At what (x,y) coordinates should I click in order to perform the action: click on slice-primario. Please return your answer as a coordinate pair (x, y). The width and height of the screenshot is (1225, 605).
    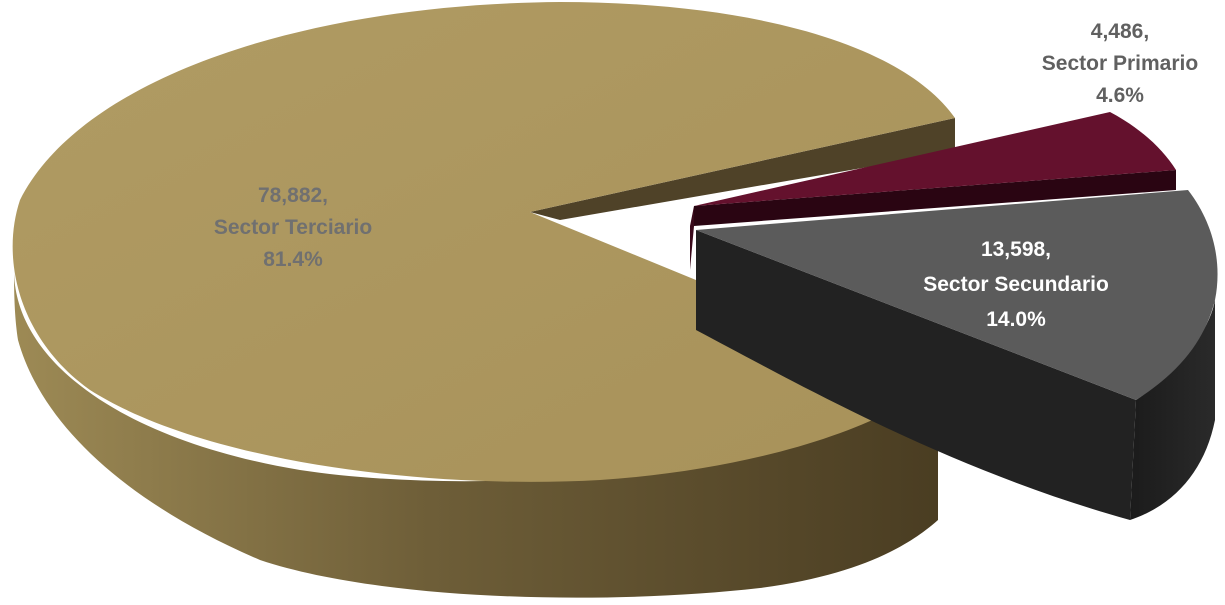
    Looking at the image, I should click on (933, 191).